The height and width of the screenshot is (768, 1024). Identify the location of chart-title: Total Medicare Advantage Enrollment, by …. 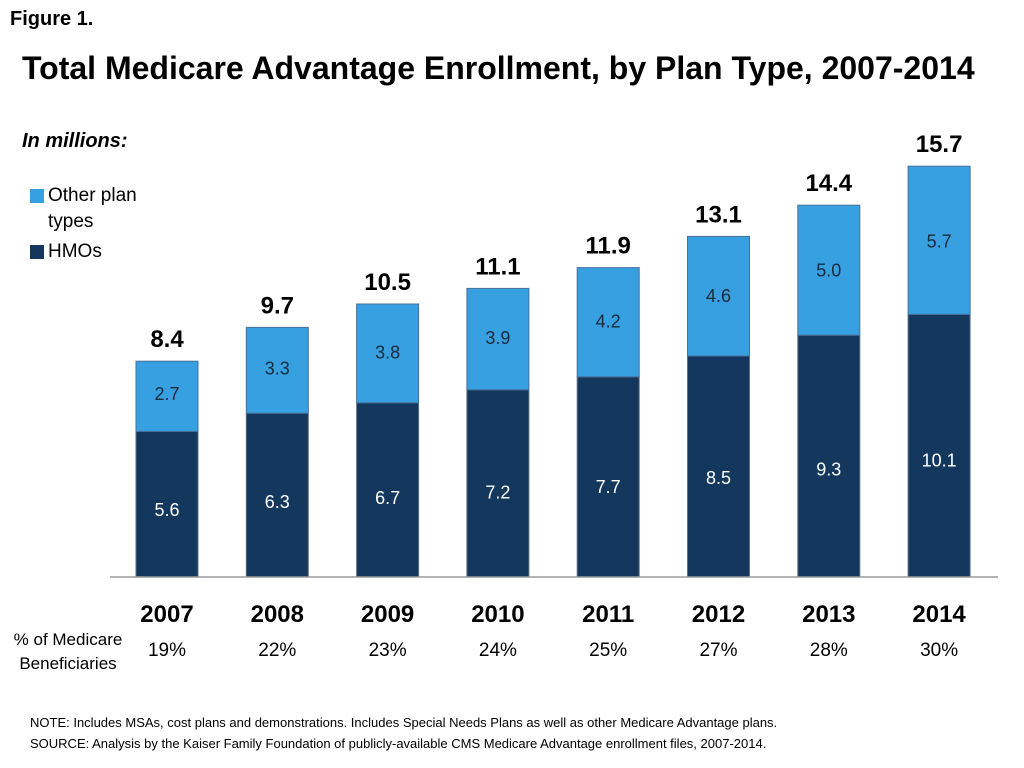
(498, 68).